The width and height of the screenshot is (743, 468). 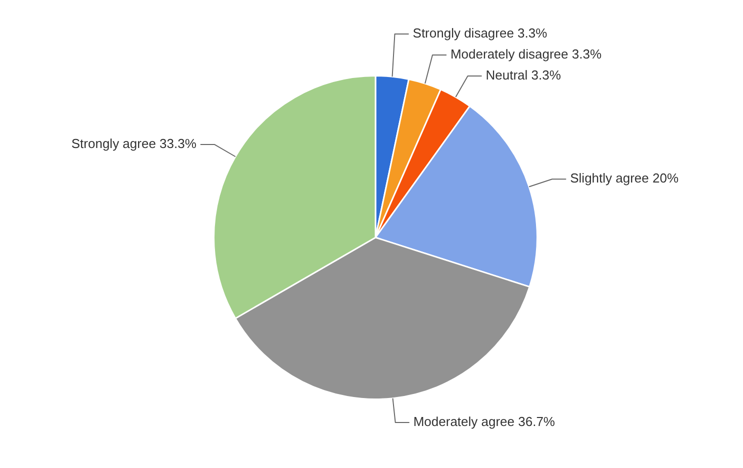 What do you see at coordinates (134, 144) in the screenshot?
I see `slice-label: Strongly agree 33.3%` at bounding box center [134, 144].